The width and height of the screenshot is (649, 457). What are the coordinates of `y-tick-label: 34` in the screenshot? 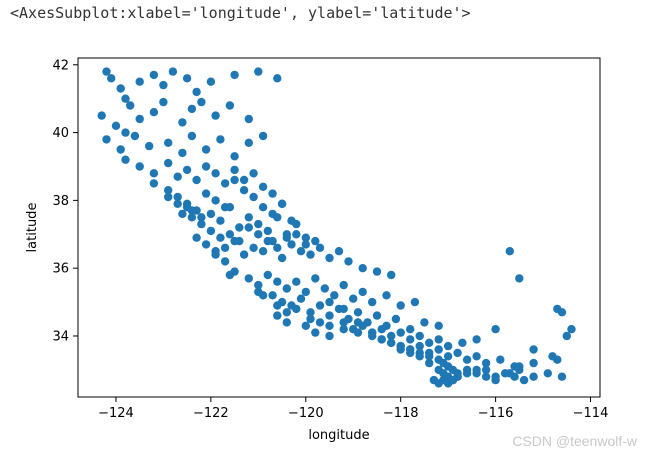 It's located at (60, 336).